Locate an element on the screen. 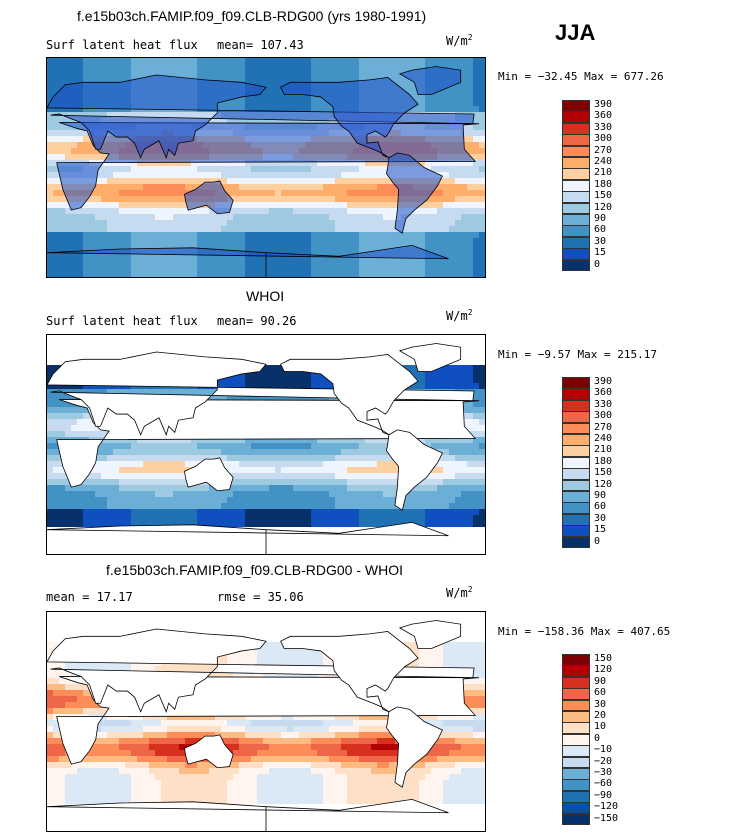 Image resolution: width=733 pixels, height=835 pixels. colorbar-label: 390 is located at coordinates (603, 381).